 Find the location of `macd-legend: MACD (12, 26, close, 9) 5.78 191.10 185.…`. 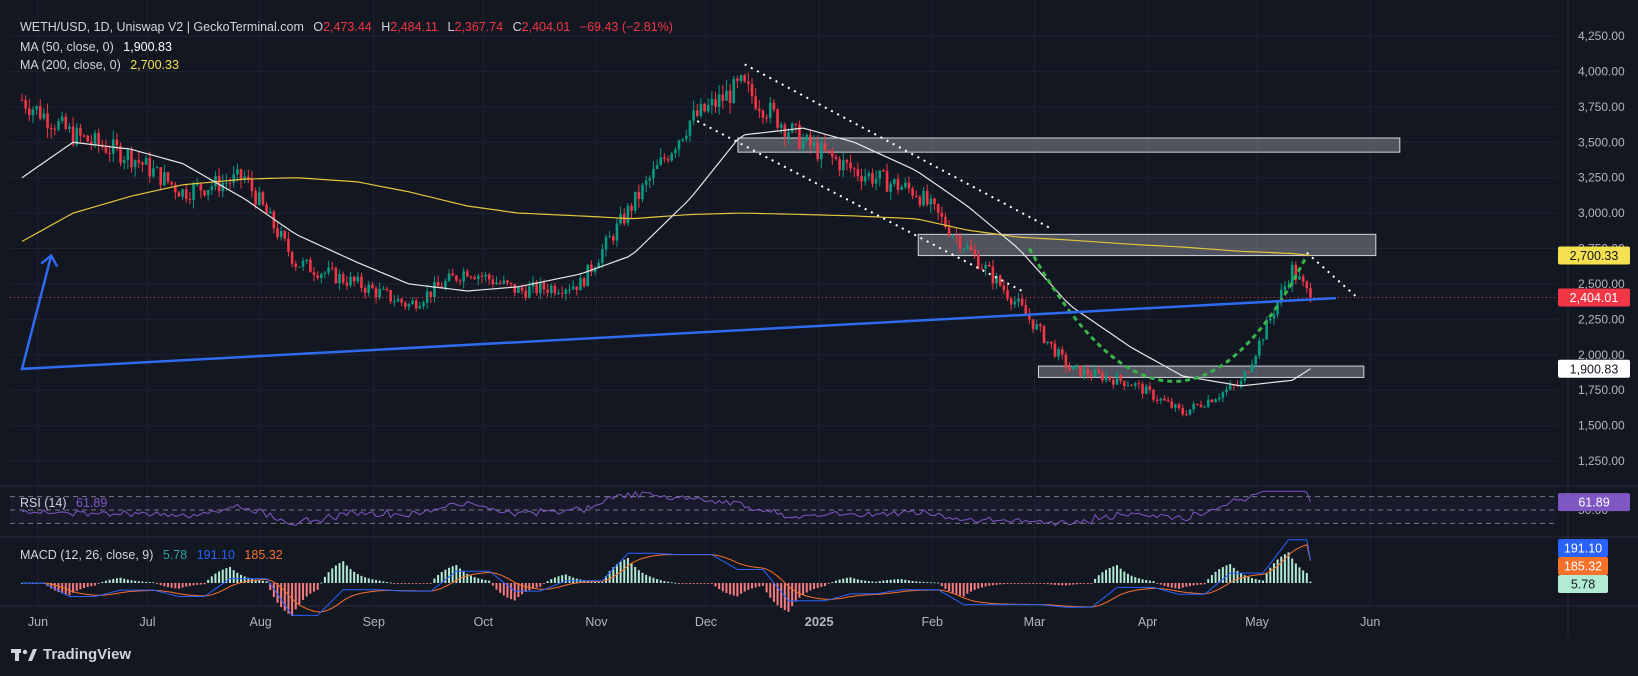

macd-legend: MACD (12, 26, close, 9) 5.78 191.10 185.… is located at coordinates (151, 555).